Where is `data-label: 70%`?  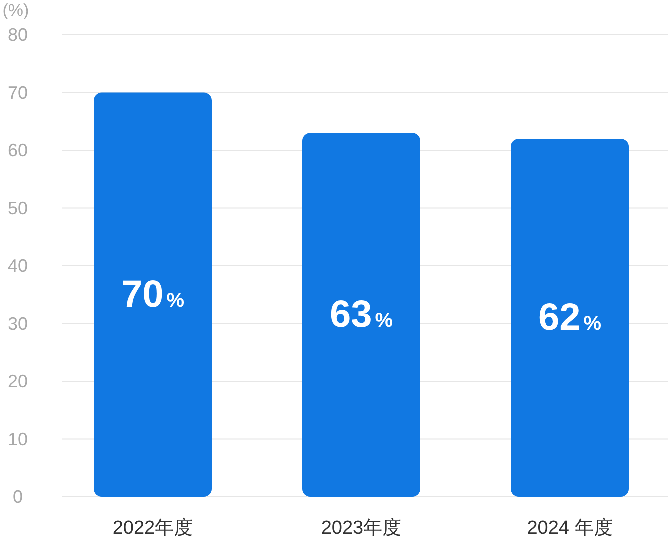
data-label: 70% is located at coordinates (153, 295).